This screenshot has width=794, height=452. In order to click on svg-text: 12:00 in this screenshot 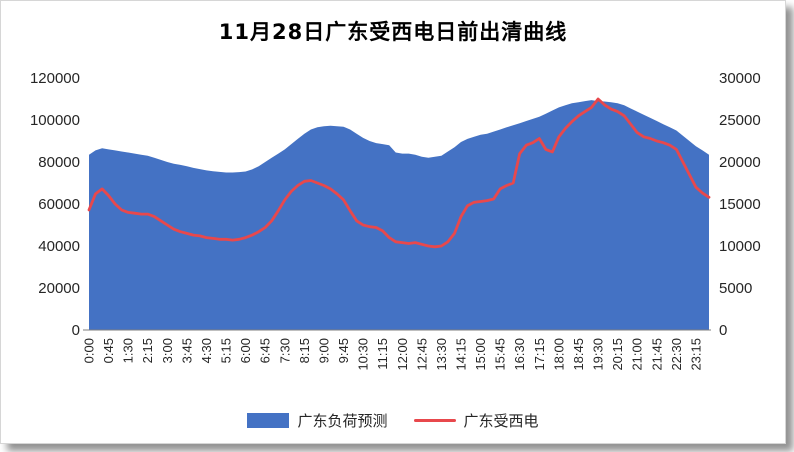, I will do `click(402, 354)`.